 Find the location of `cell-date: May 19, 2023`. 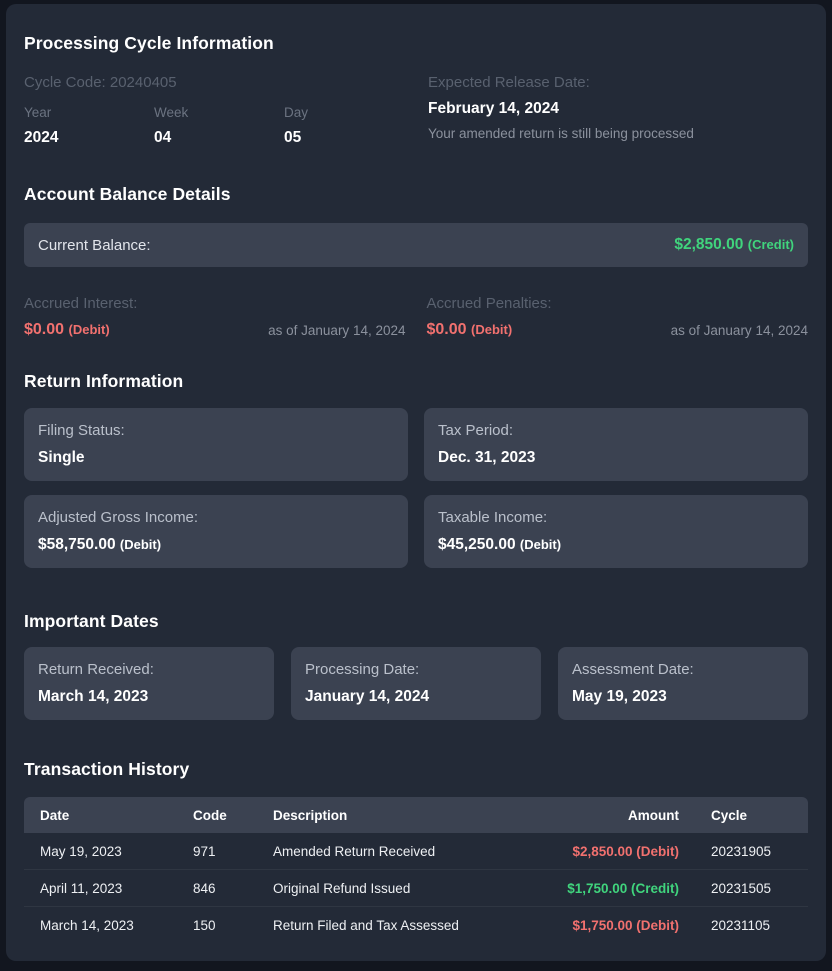

cell-date: May 19, 2023 is located at coordinates (81, 851).